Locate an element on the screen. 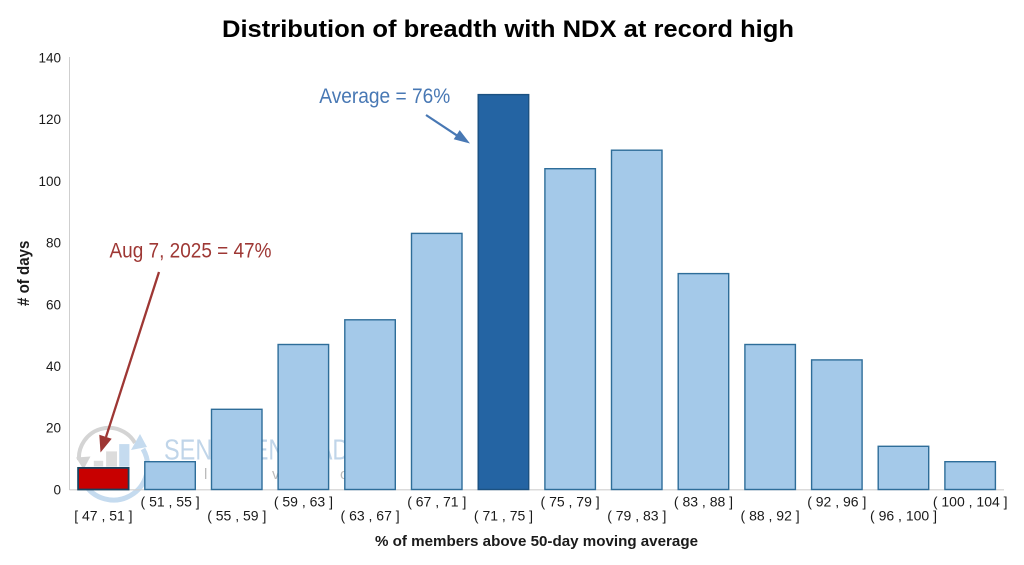  svg-text: 0 is located at coordinates (57, 489).